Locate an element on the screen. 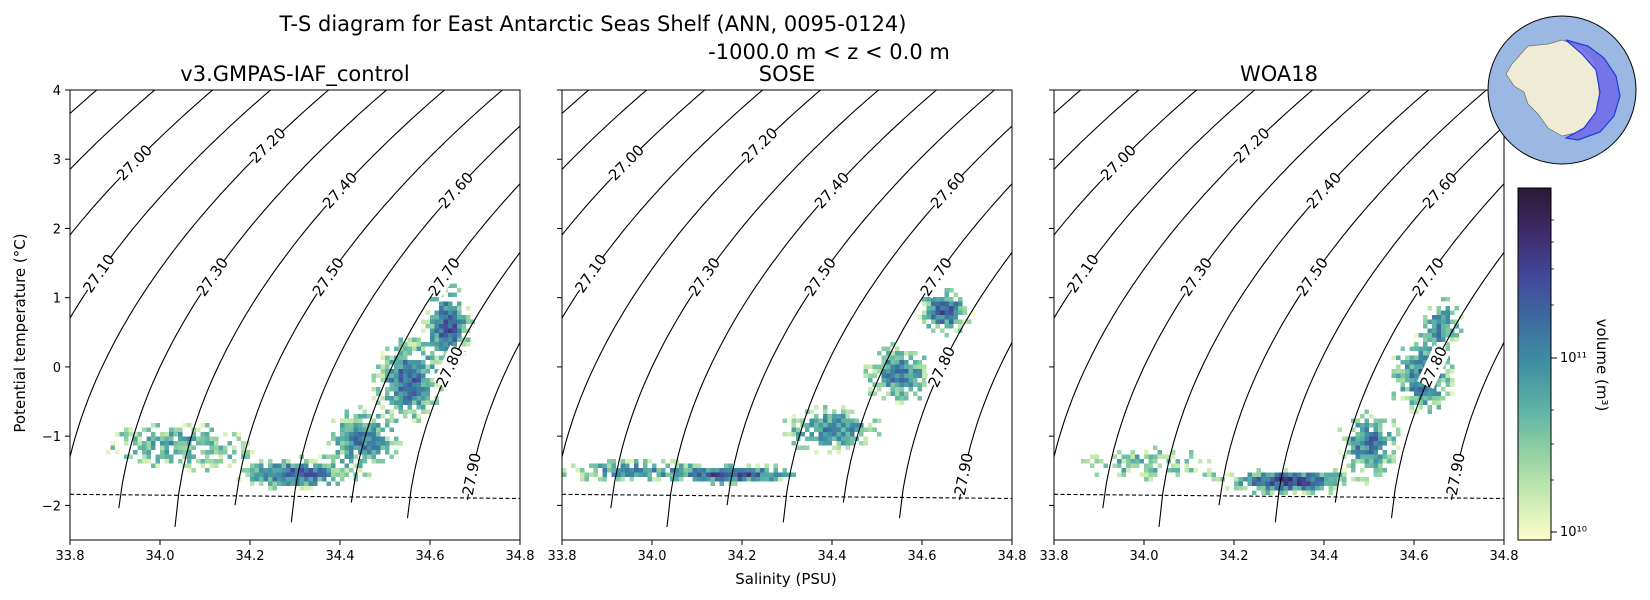  contour-label: 27.20 is located at coordinates (759, 145).